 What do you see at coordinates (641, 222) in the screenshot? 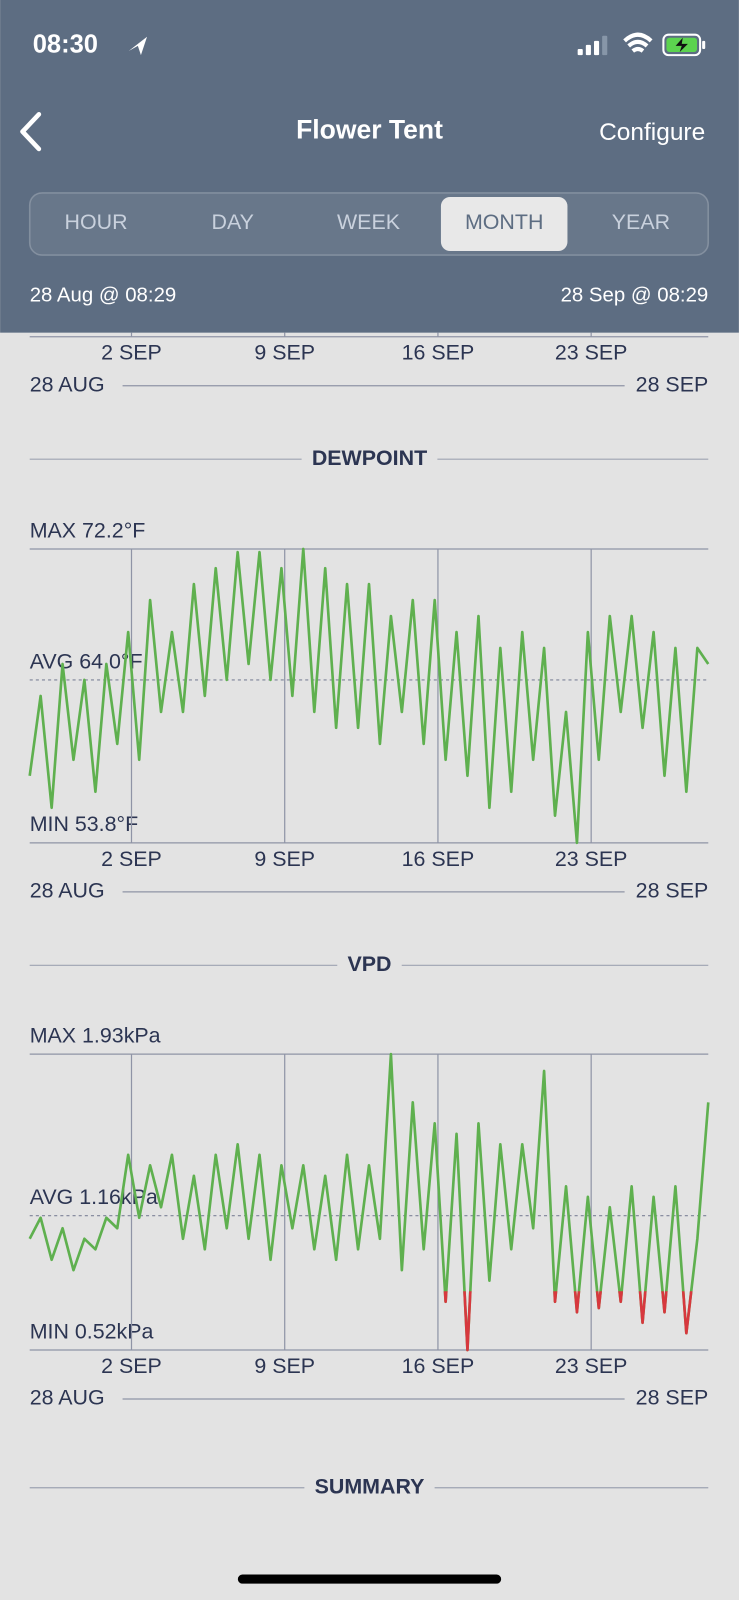
I see `segment: YEAR` at bounding box center [641, 222].